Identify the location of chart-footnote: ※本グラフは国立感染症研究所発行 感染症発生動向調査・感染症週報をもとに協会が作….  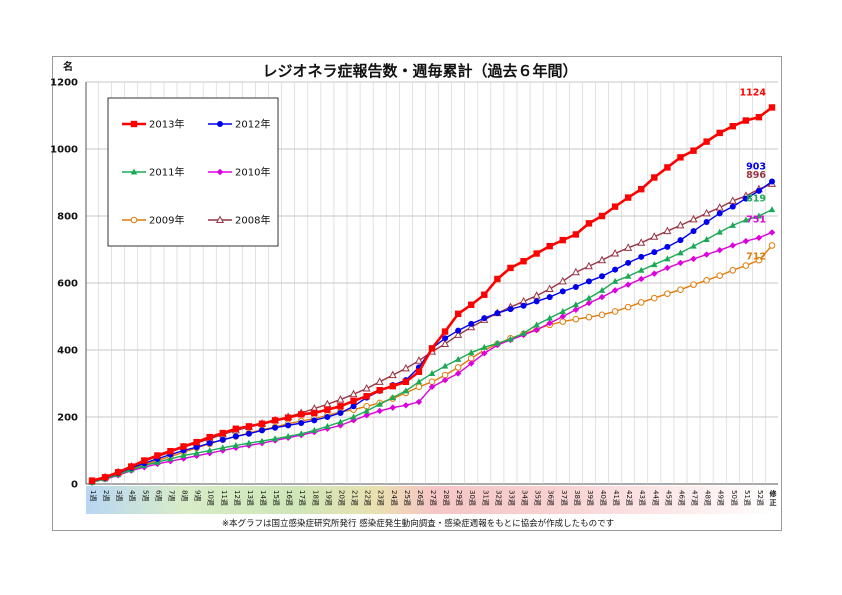
(418, 523).